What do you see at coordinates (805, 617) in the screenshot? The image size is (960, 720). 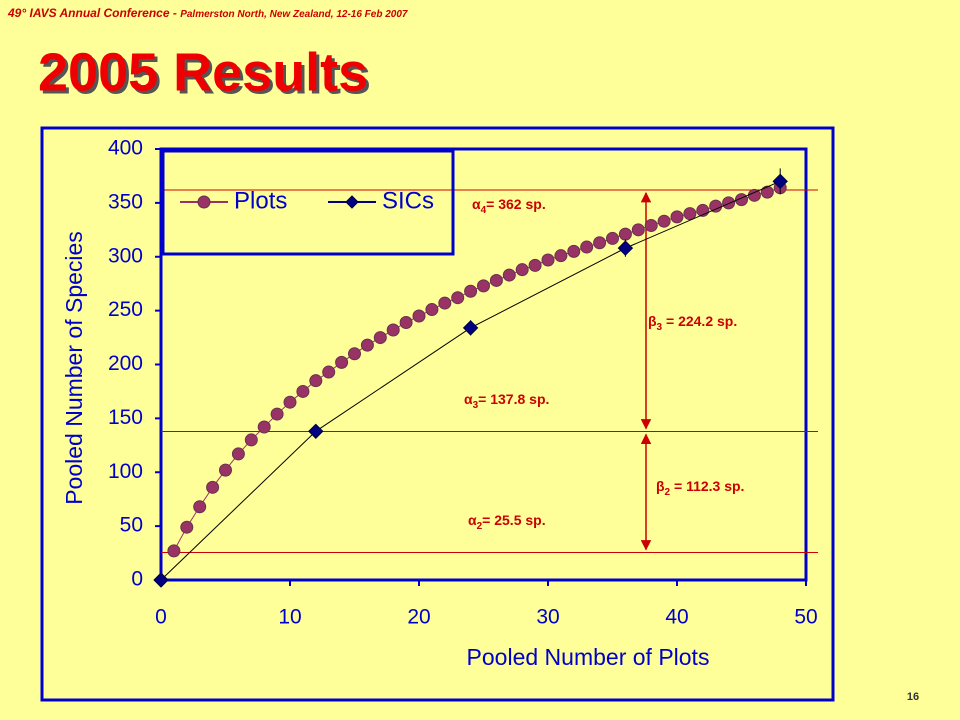 I see `x-tick-label: 50` at bounding box center [805, 617].